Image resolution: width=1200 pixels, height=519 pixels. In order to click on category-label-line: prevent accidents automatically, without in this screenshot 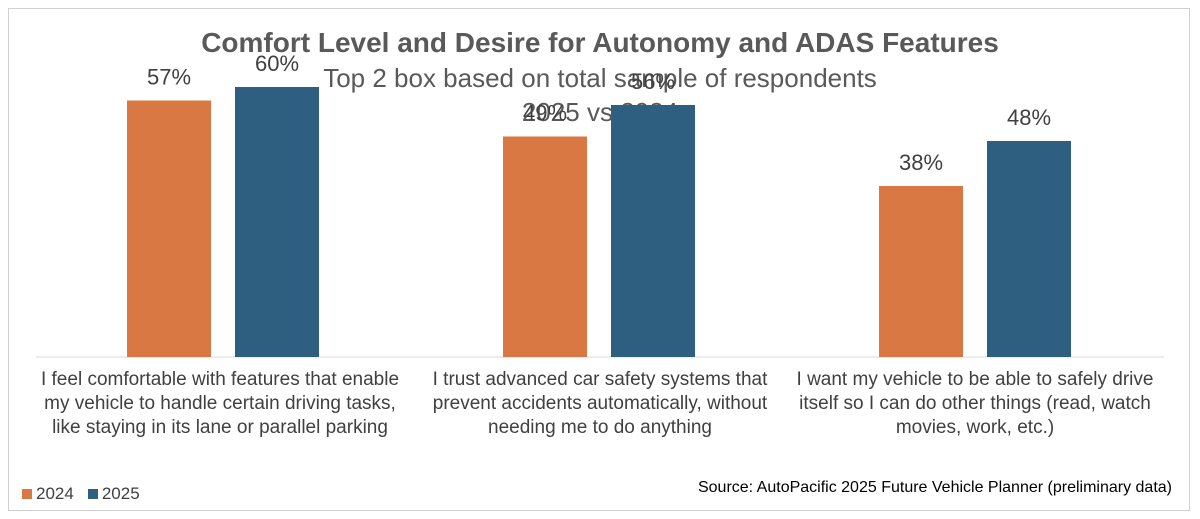, I will do `click(600, 403)`.